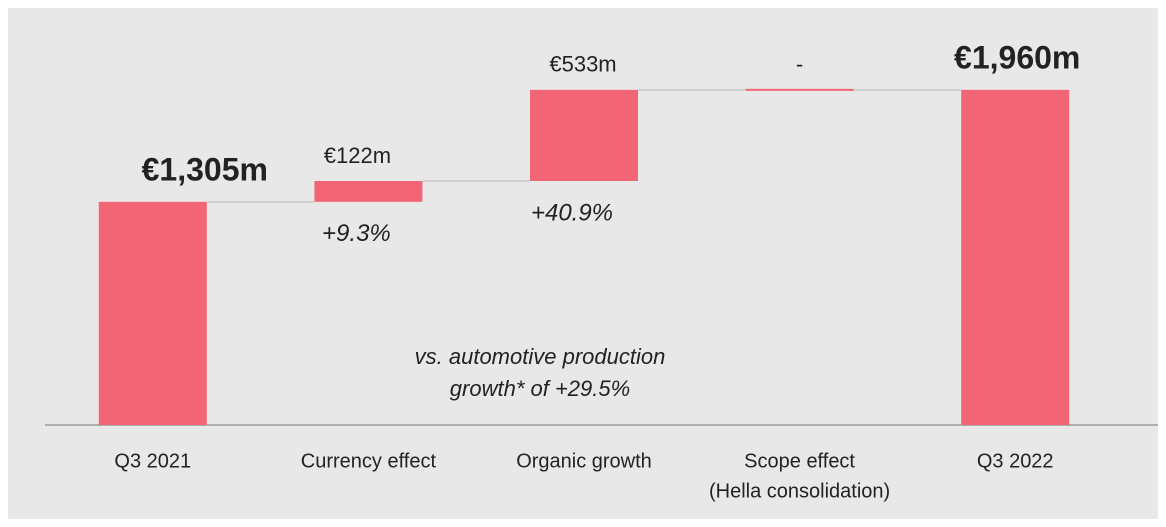 The image size is (1166, 527). Describe the element at coordinates (799, 64) in the screenshot. I see `value-label: -` at that location.